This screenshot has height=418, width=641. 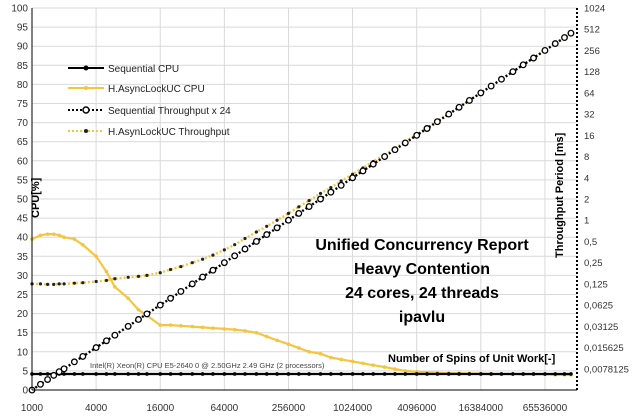 I want to click on y-tick-label: 100, so click(x=19, y=9).